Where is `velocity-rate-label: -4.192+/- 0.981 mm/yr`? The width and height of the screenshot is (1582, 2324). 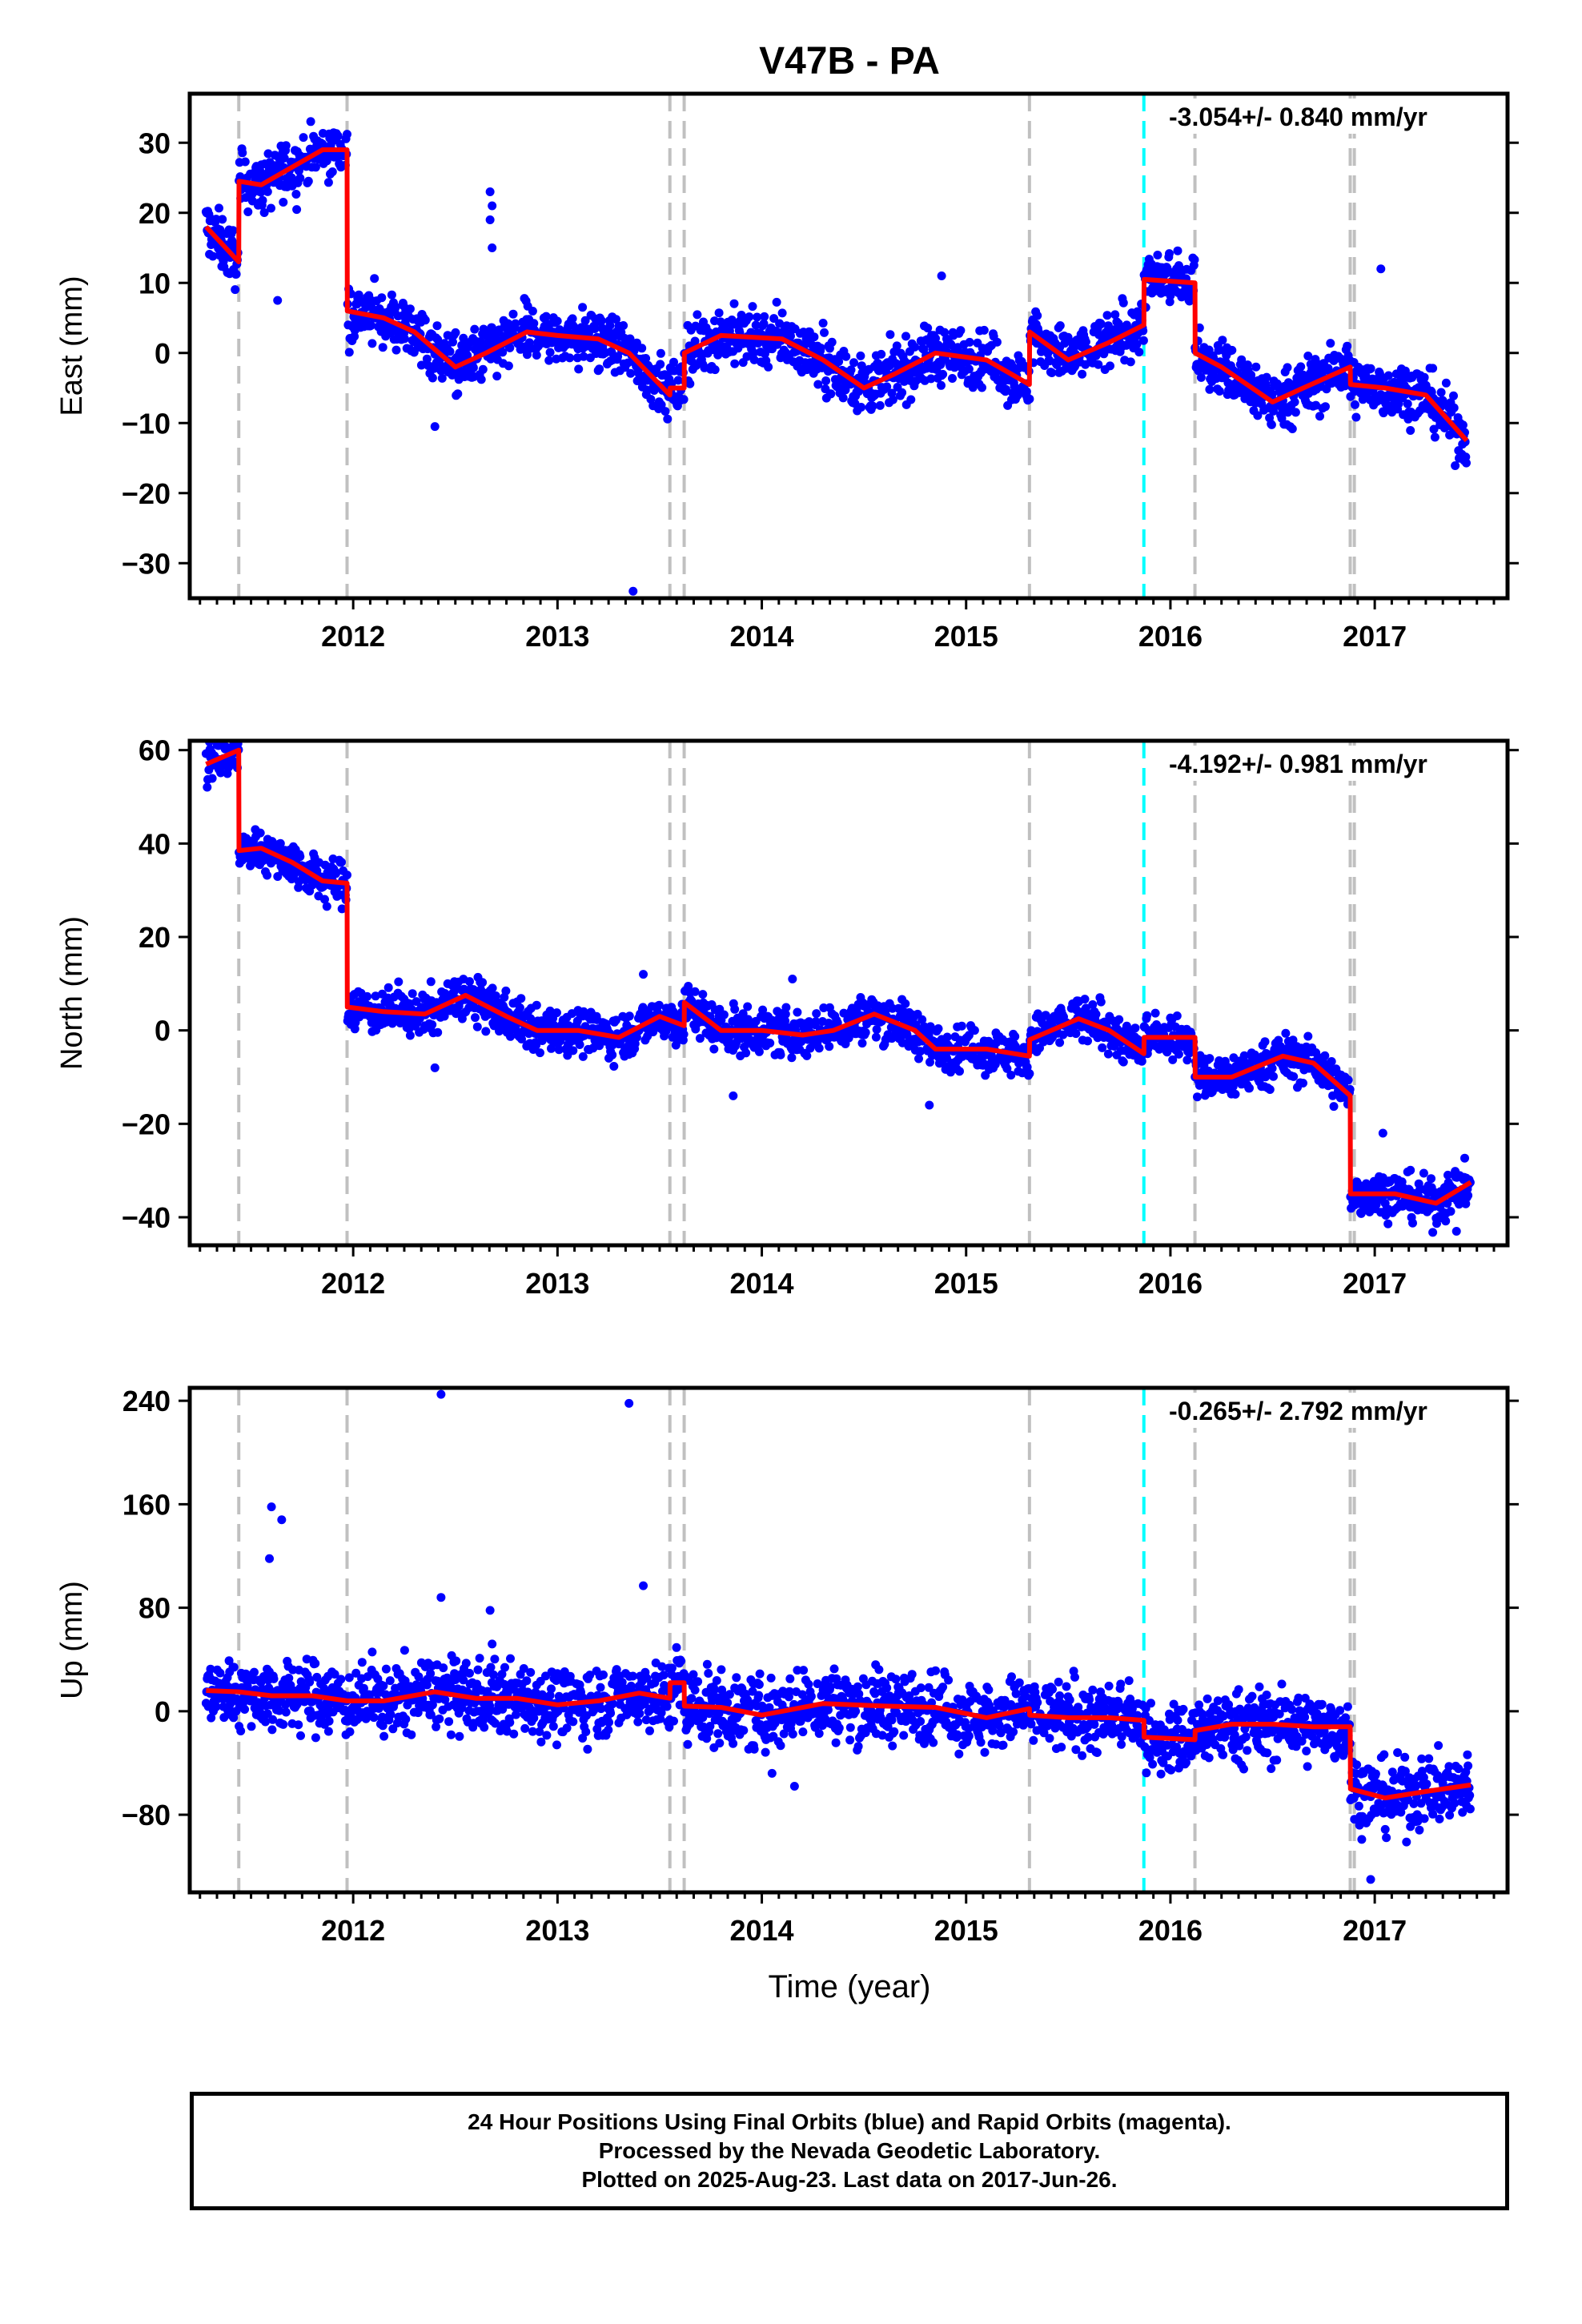
velocity-rate-label: -4.192+/- 0.981 mm/yr is located at coordinates (1298, 764).